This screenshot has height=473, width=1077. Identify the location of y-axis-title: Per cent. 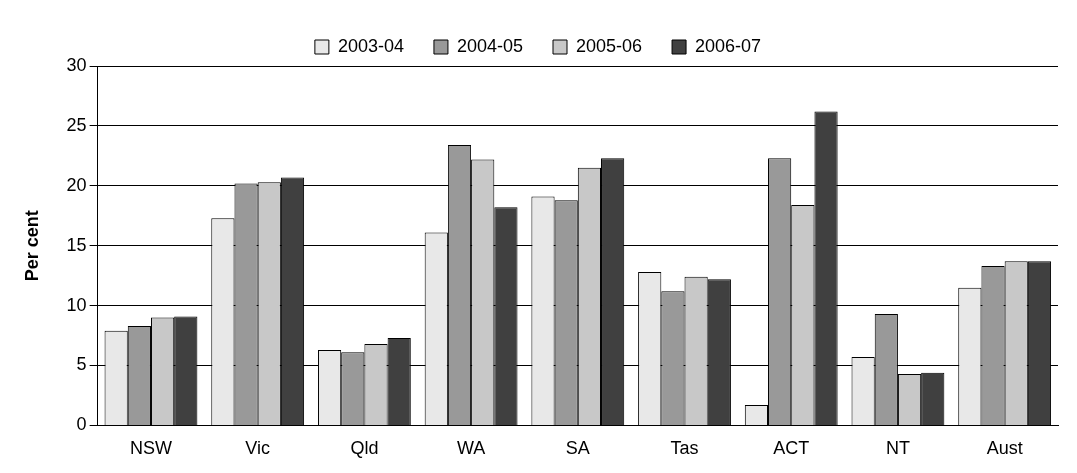
(31, 246).